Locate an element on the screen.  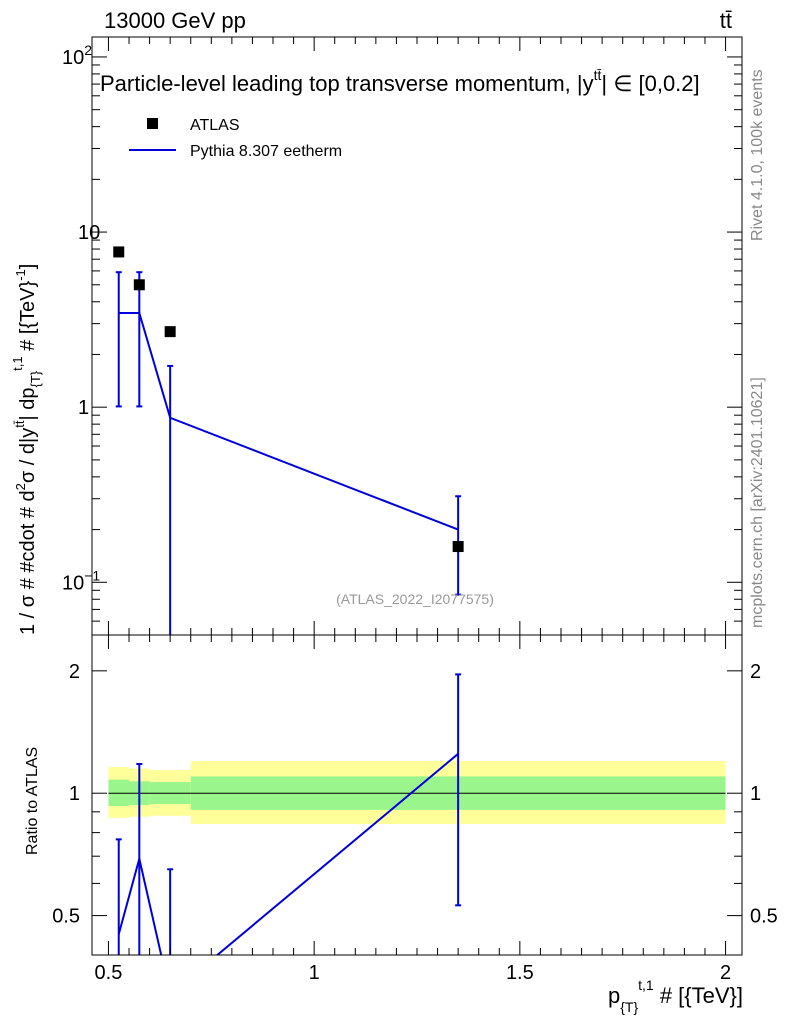
x-axis-title: p{T}t,1 # [{TeV}] is located at coordinates (675, 996).